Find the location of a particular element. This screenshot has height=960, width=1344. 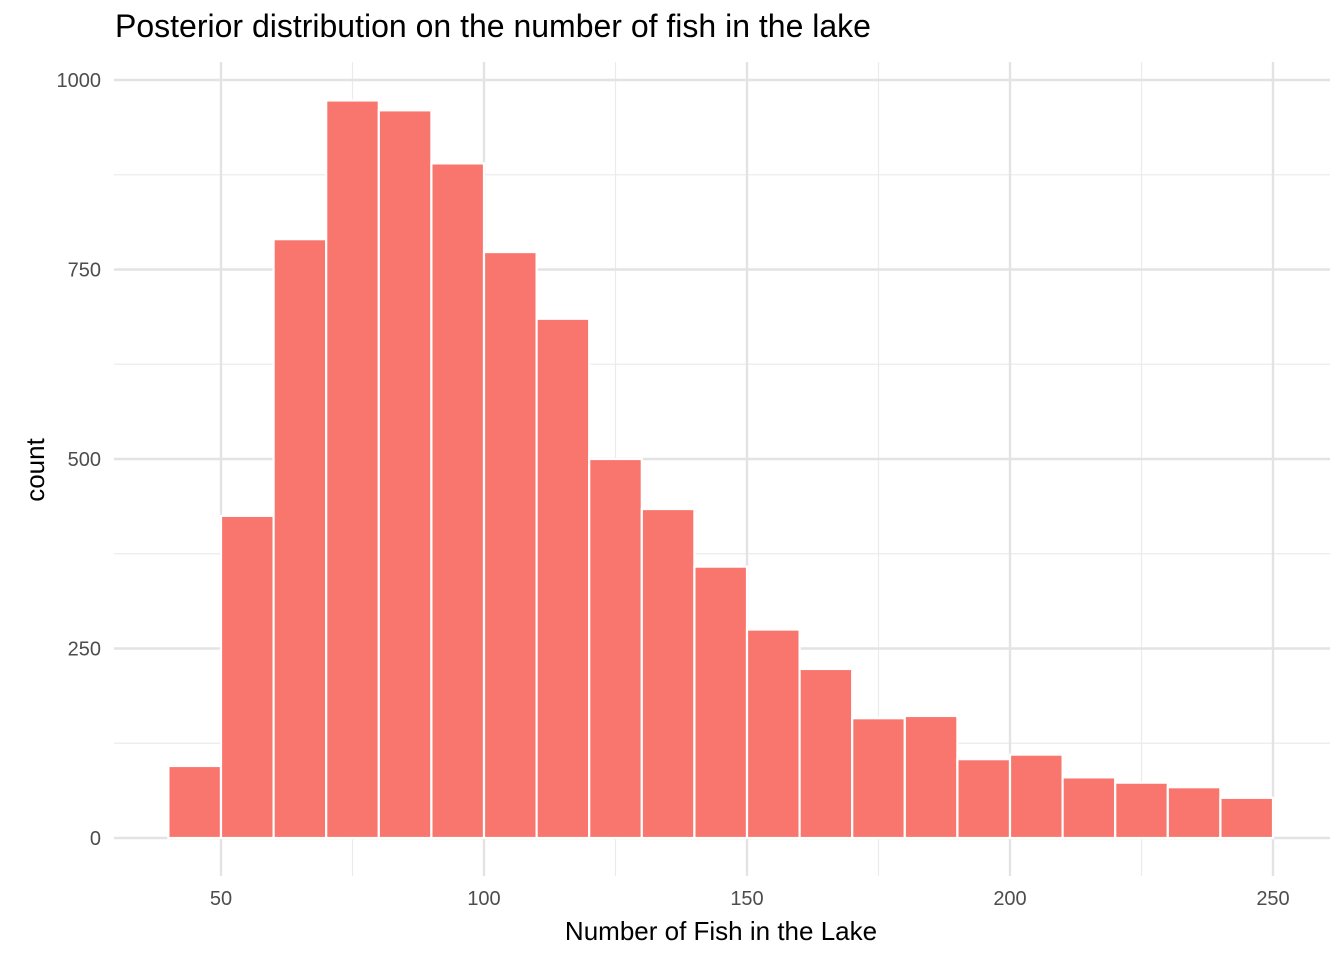

y-tick-label: 500 is located at coordinates (84, 460).